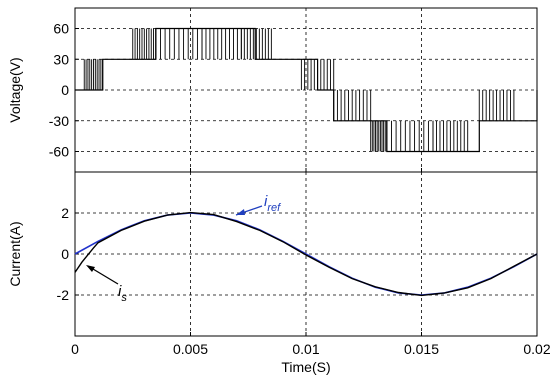 This screenshot has height=381, width=559. I want to click on y-tick-label: 30, so click(61, 59).